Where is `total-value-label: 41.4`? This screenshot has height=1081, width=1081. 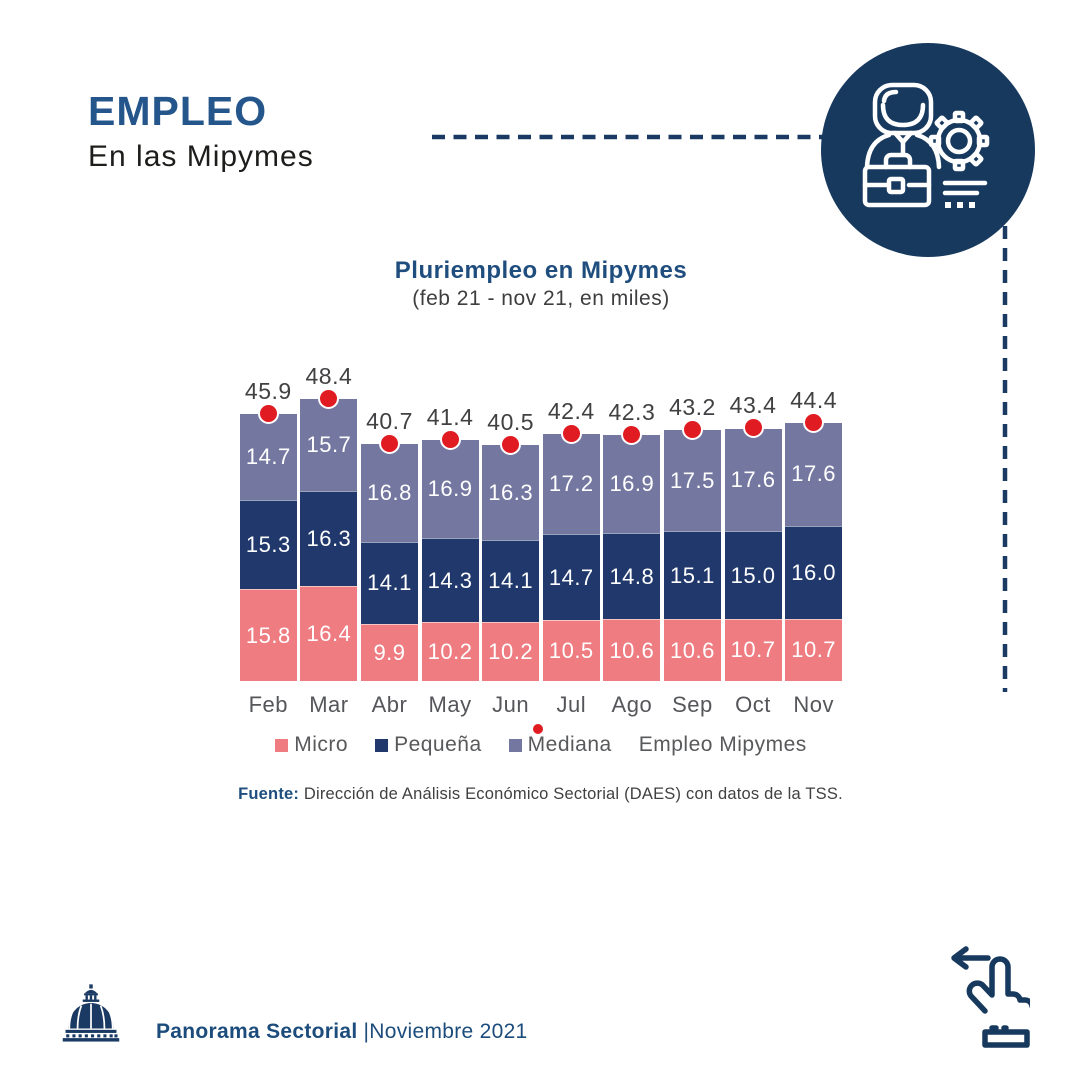
total-value-label: 41.4 is located at coordinates (450, 417).